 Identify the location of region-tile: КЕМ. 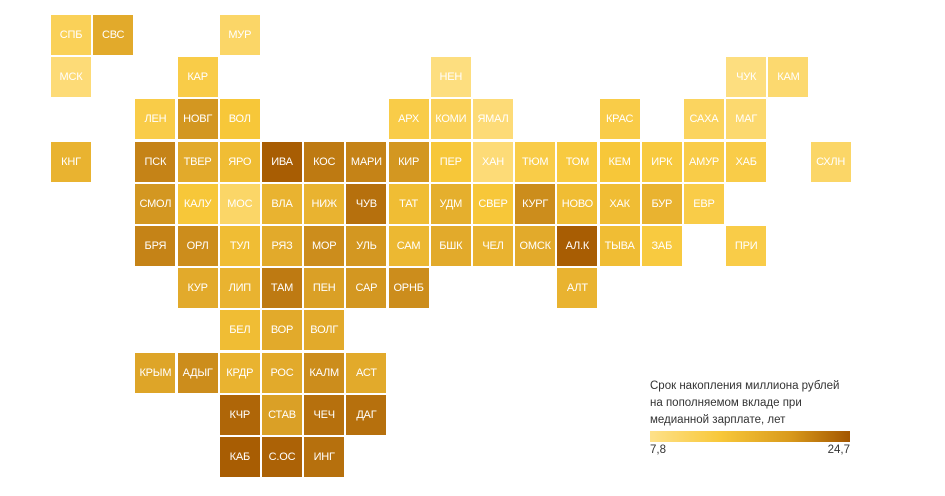
(619, 161).